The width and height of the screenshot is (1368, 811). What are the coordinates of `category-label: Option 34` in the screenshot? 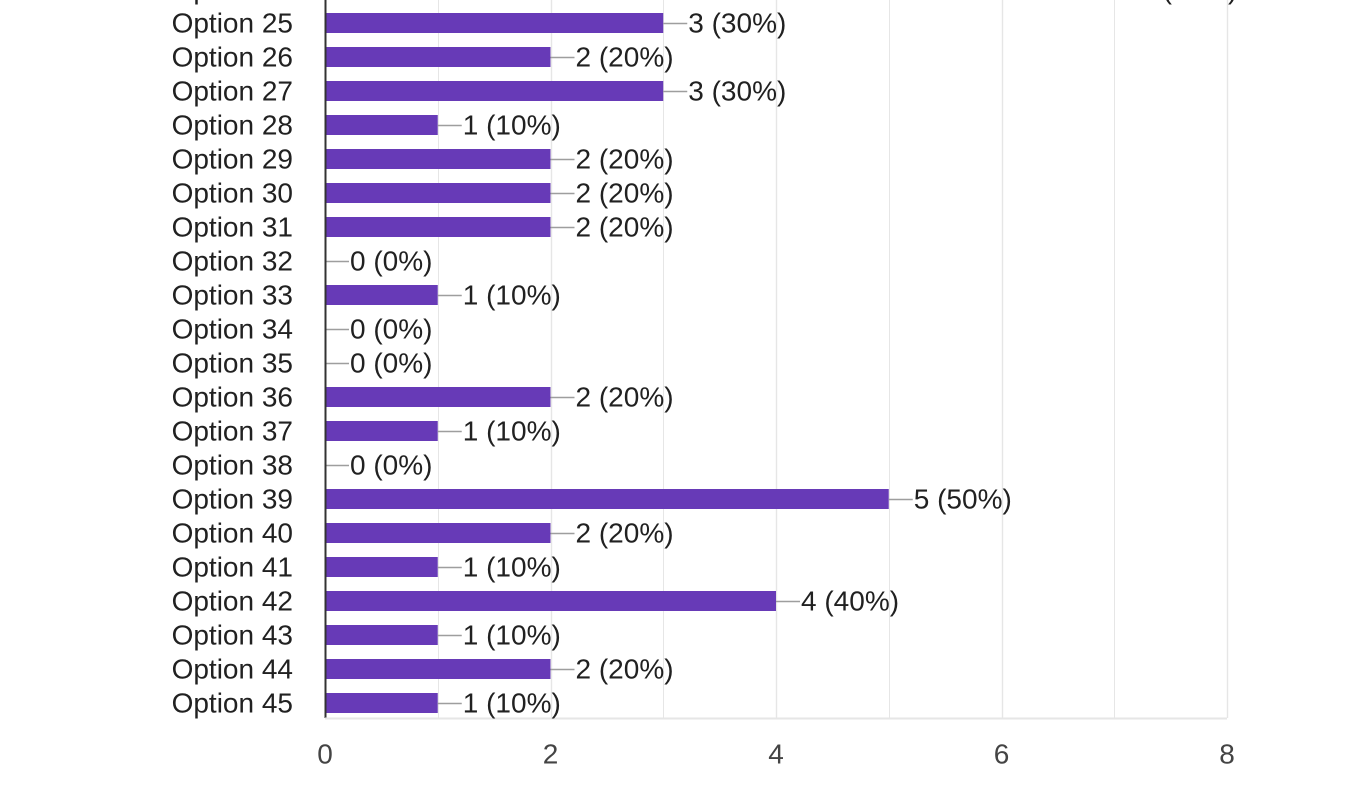 It's located at (232, 329).